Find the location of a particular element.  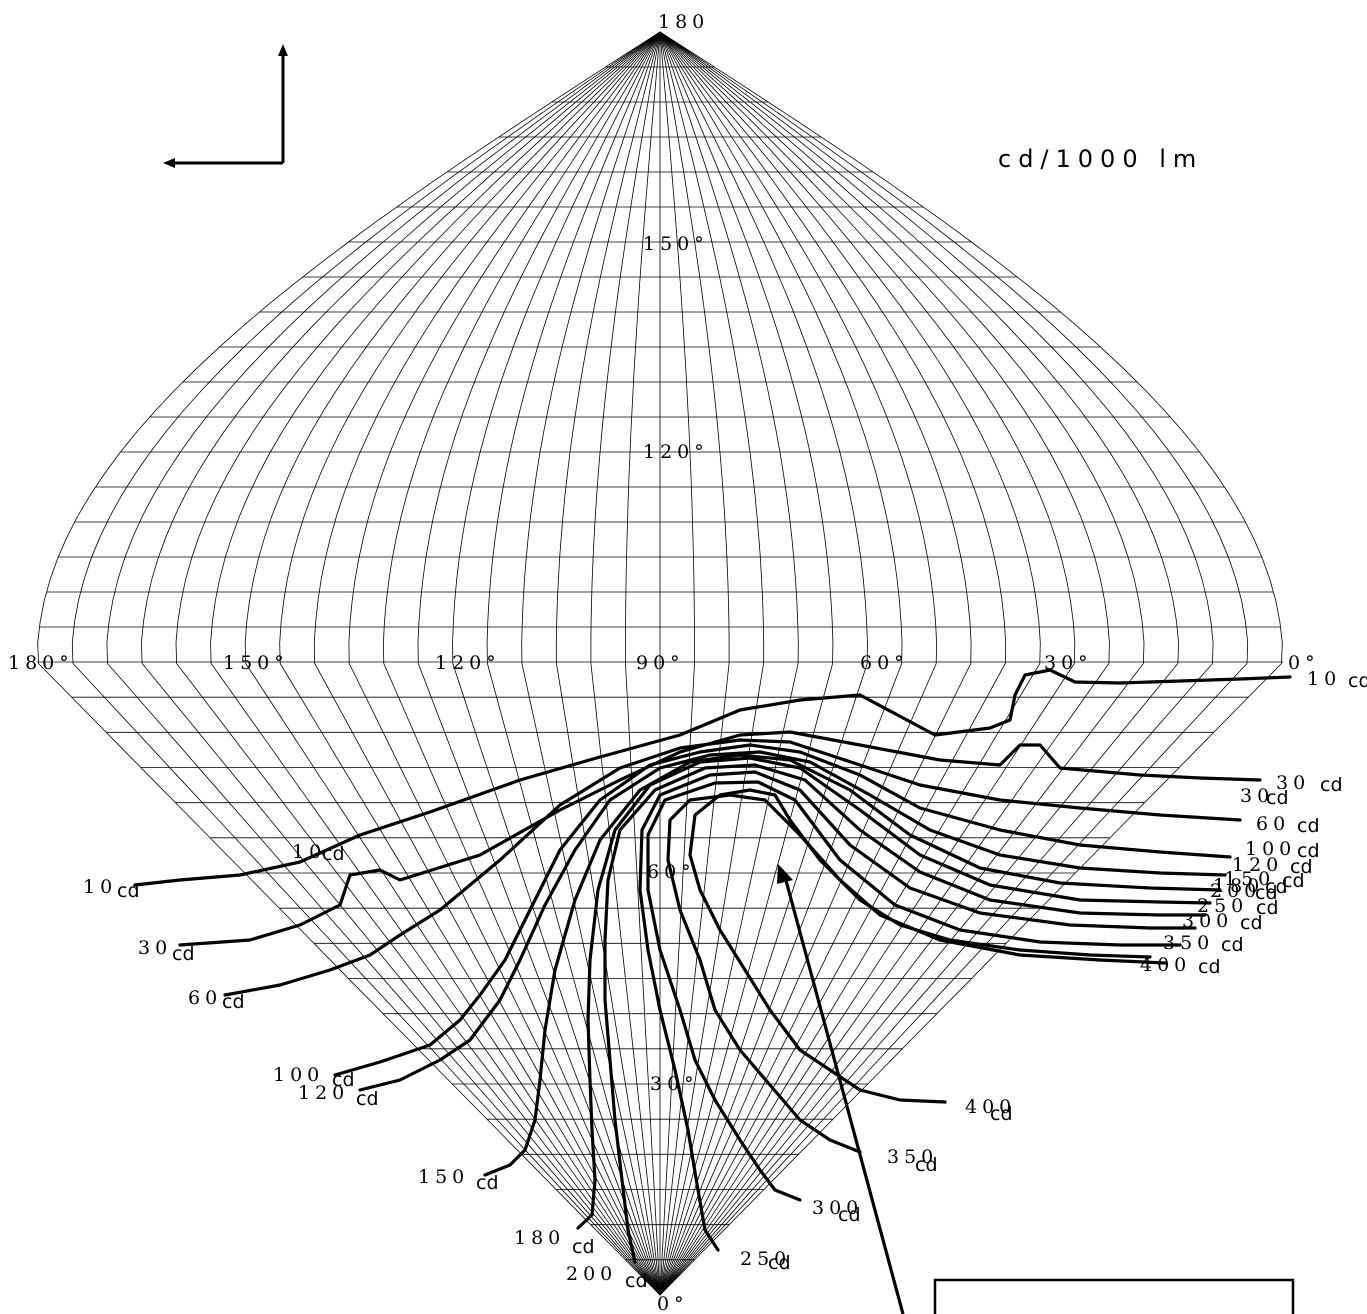

angle-label-h0: 0° is located at coordinates (1304, 663).